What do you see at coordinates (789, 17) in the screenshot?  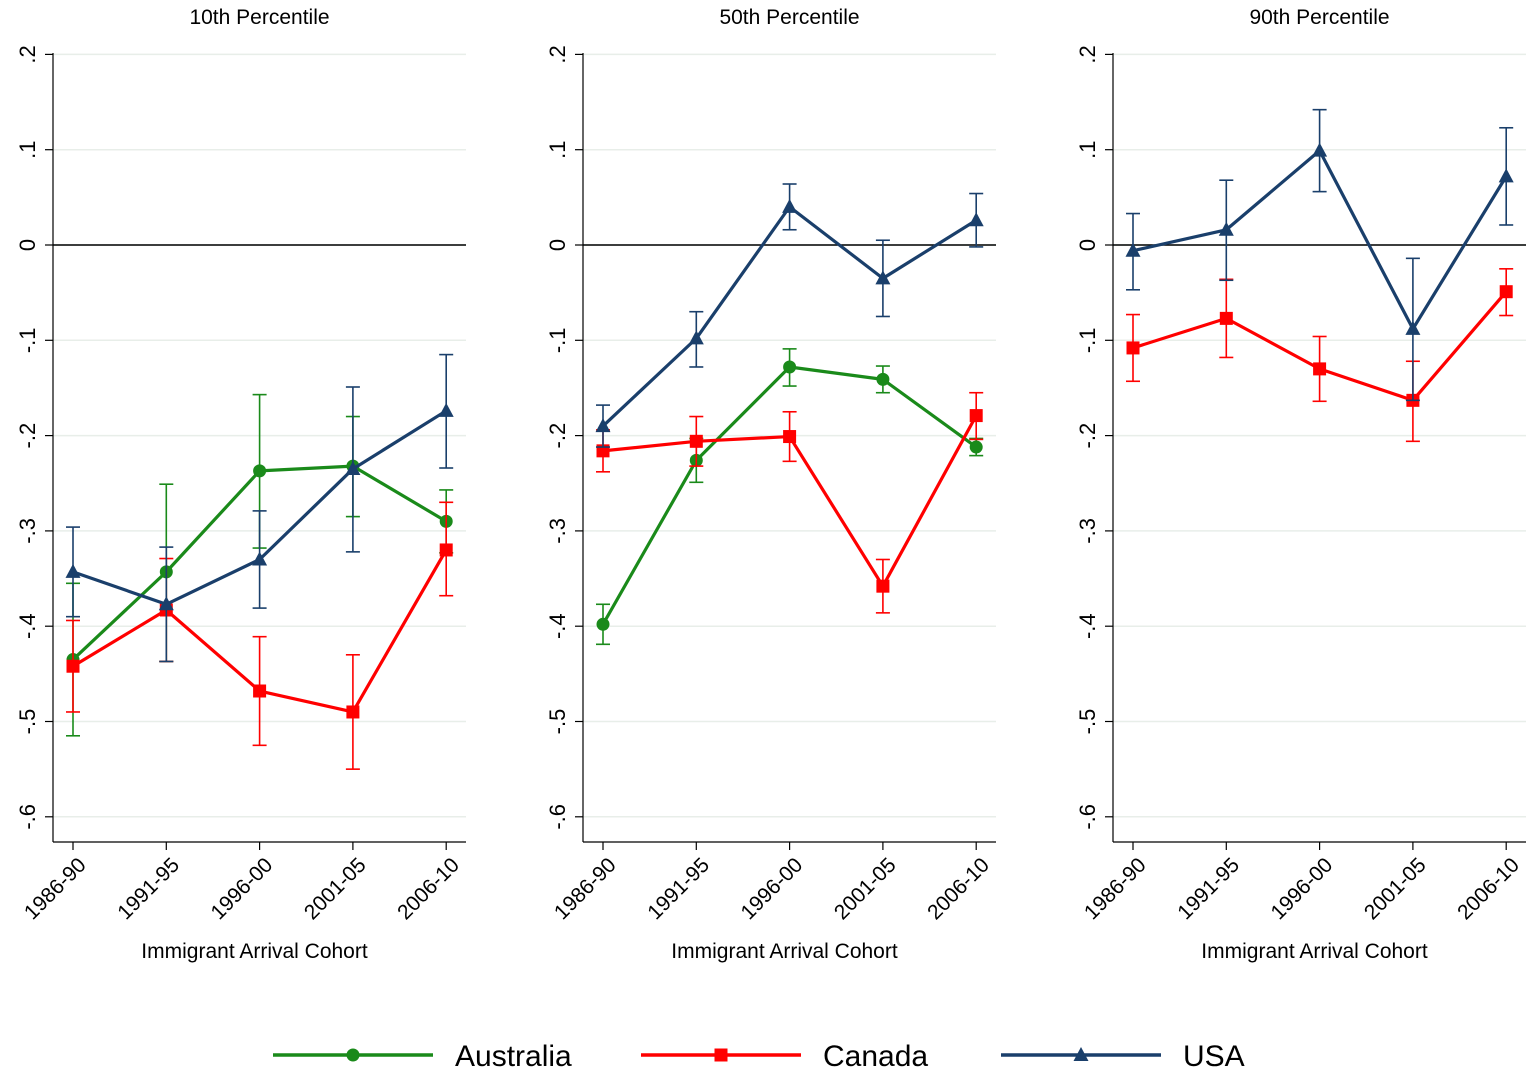 I see `panel-title: 50th Percentile` at bounding box center [789, 17].